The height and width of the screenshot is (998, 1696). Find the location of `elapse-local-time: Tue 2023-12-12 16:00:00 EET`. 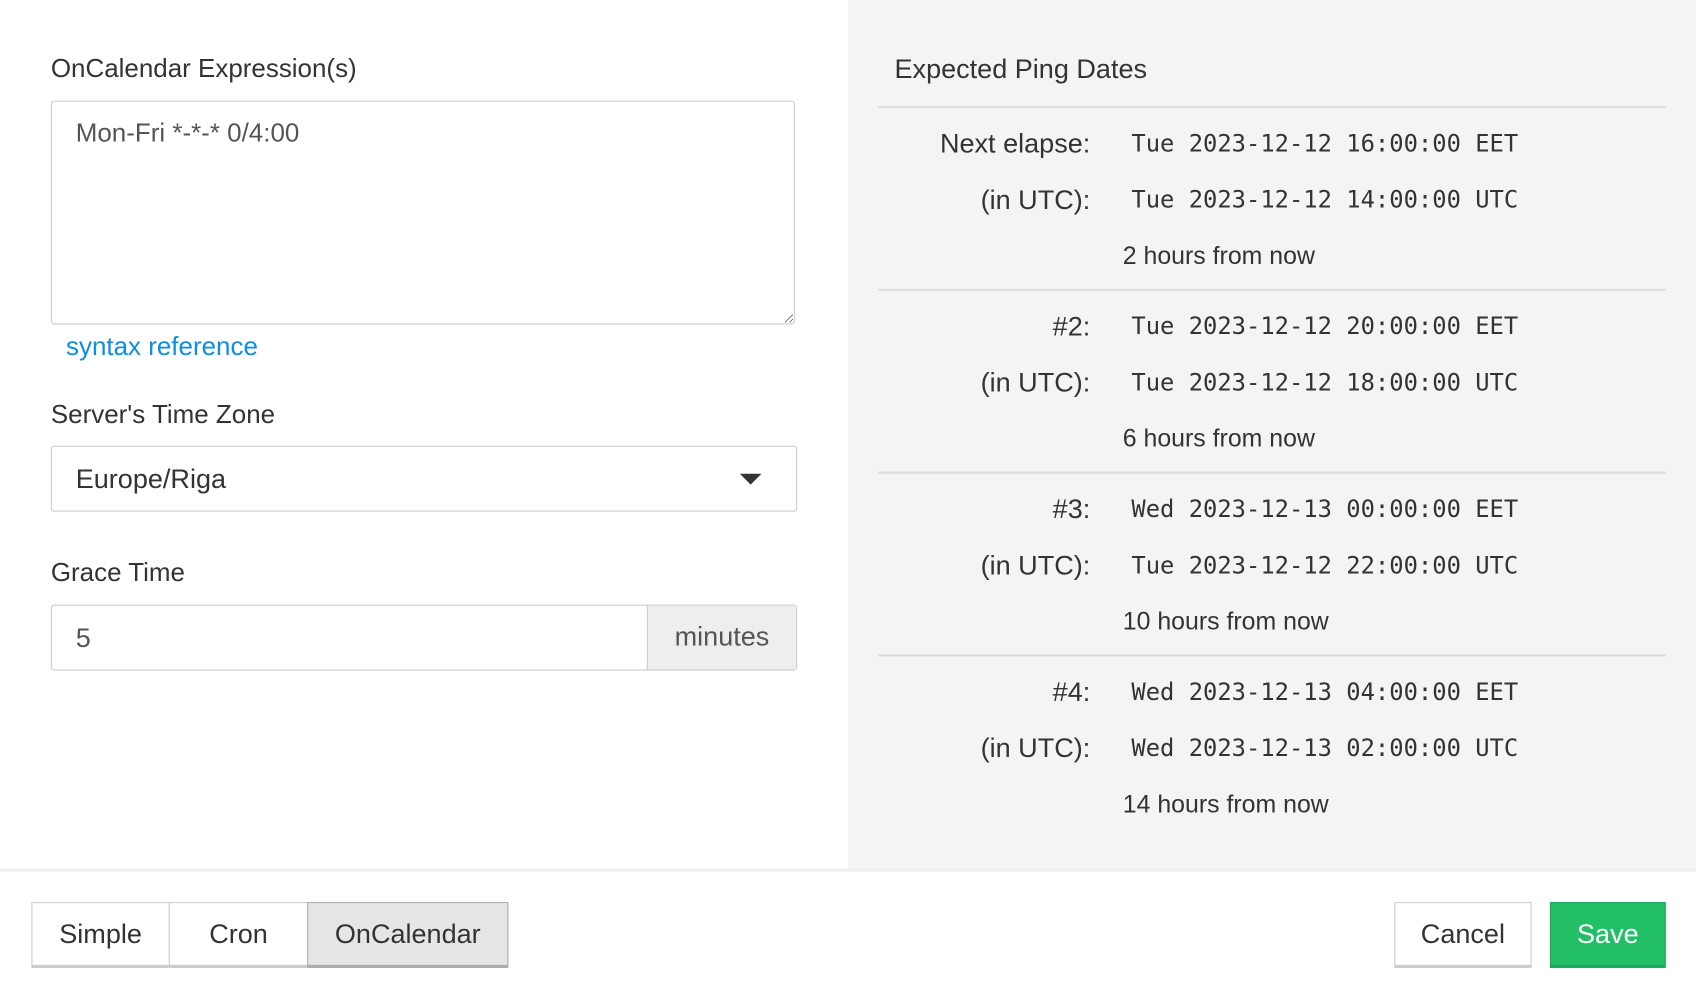

elapse-local-time: Tue 2023-12-12 16:00:00 EET is located at coordinates (1325, 144).